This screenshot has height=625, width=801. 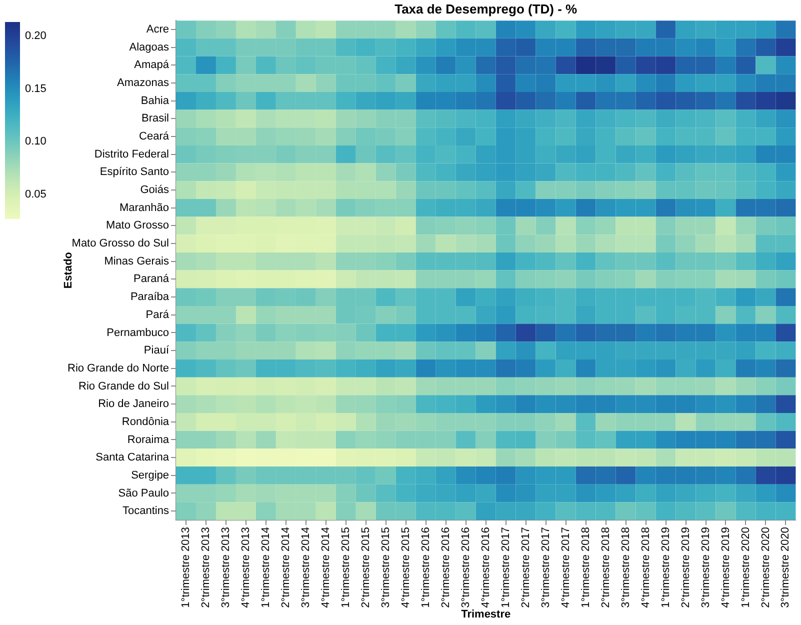 What do you see at coordinates (150, 297) in the screenshot?
I see `y-tick-label: Paraíba` at bounding box center [150, 297].